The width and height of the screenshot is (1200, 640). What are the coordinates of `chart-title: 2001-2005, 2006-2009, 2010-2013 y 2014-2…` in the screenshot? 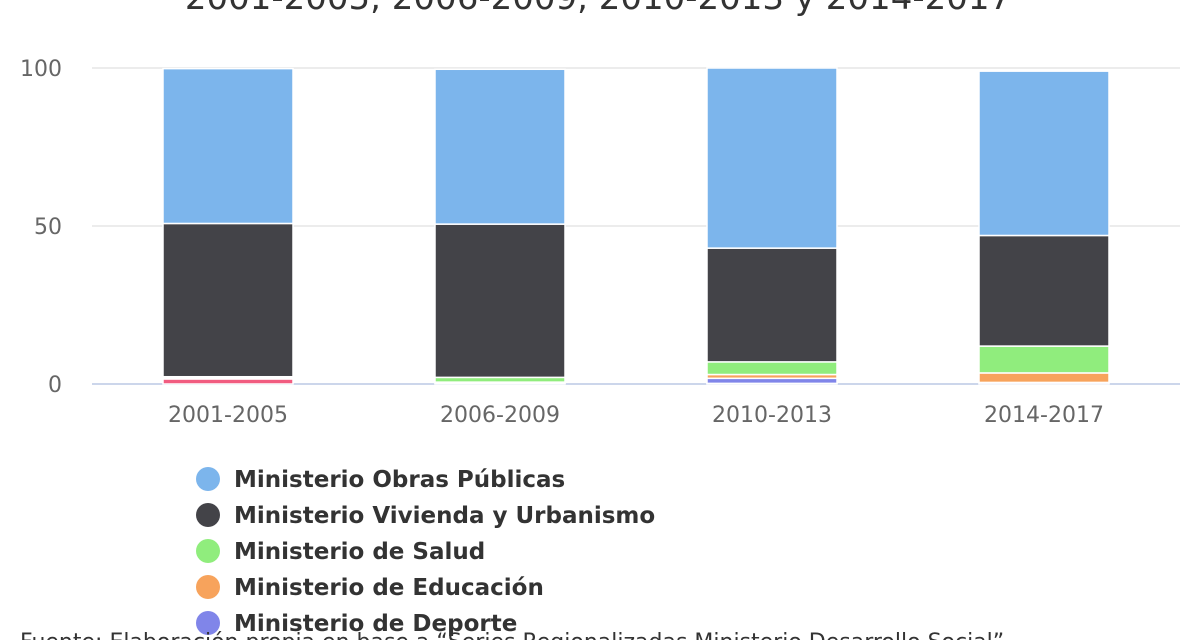 It's located at (598, 9).